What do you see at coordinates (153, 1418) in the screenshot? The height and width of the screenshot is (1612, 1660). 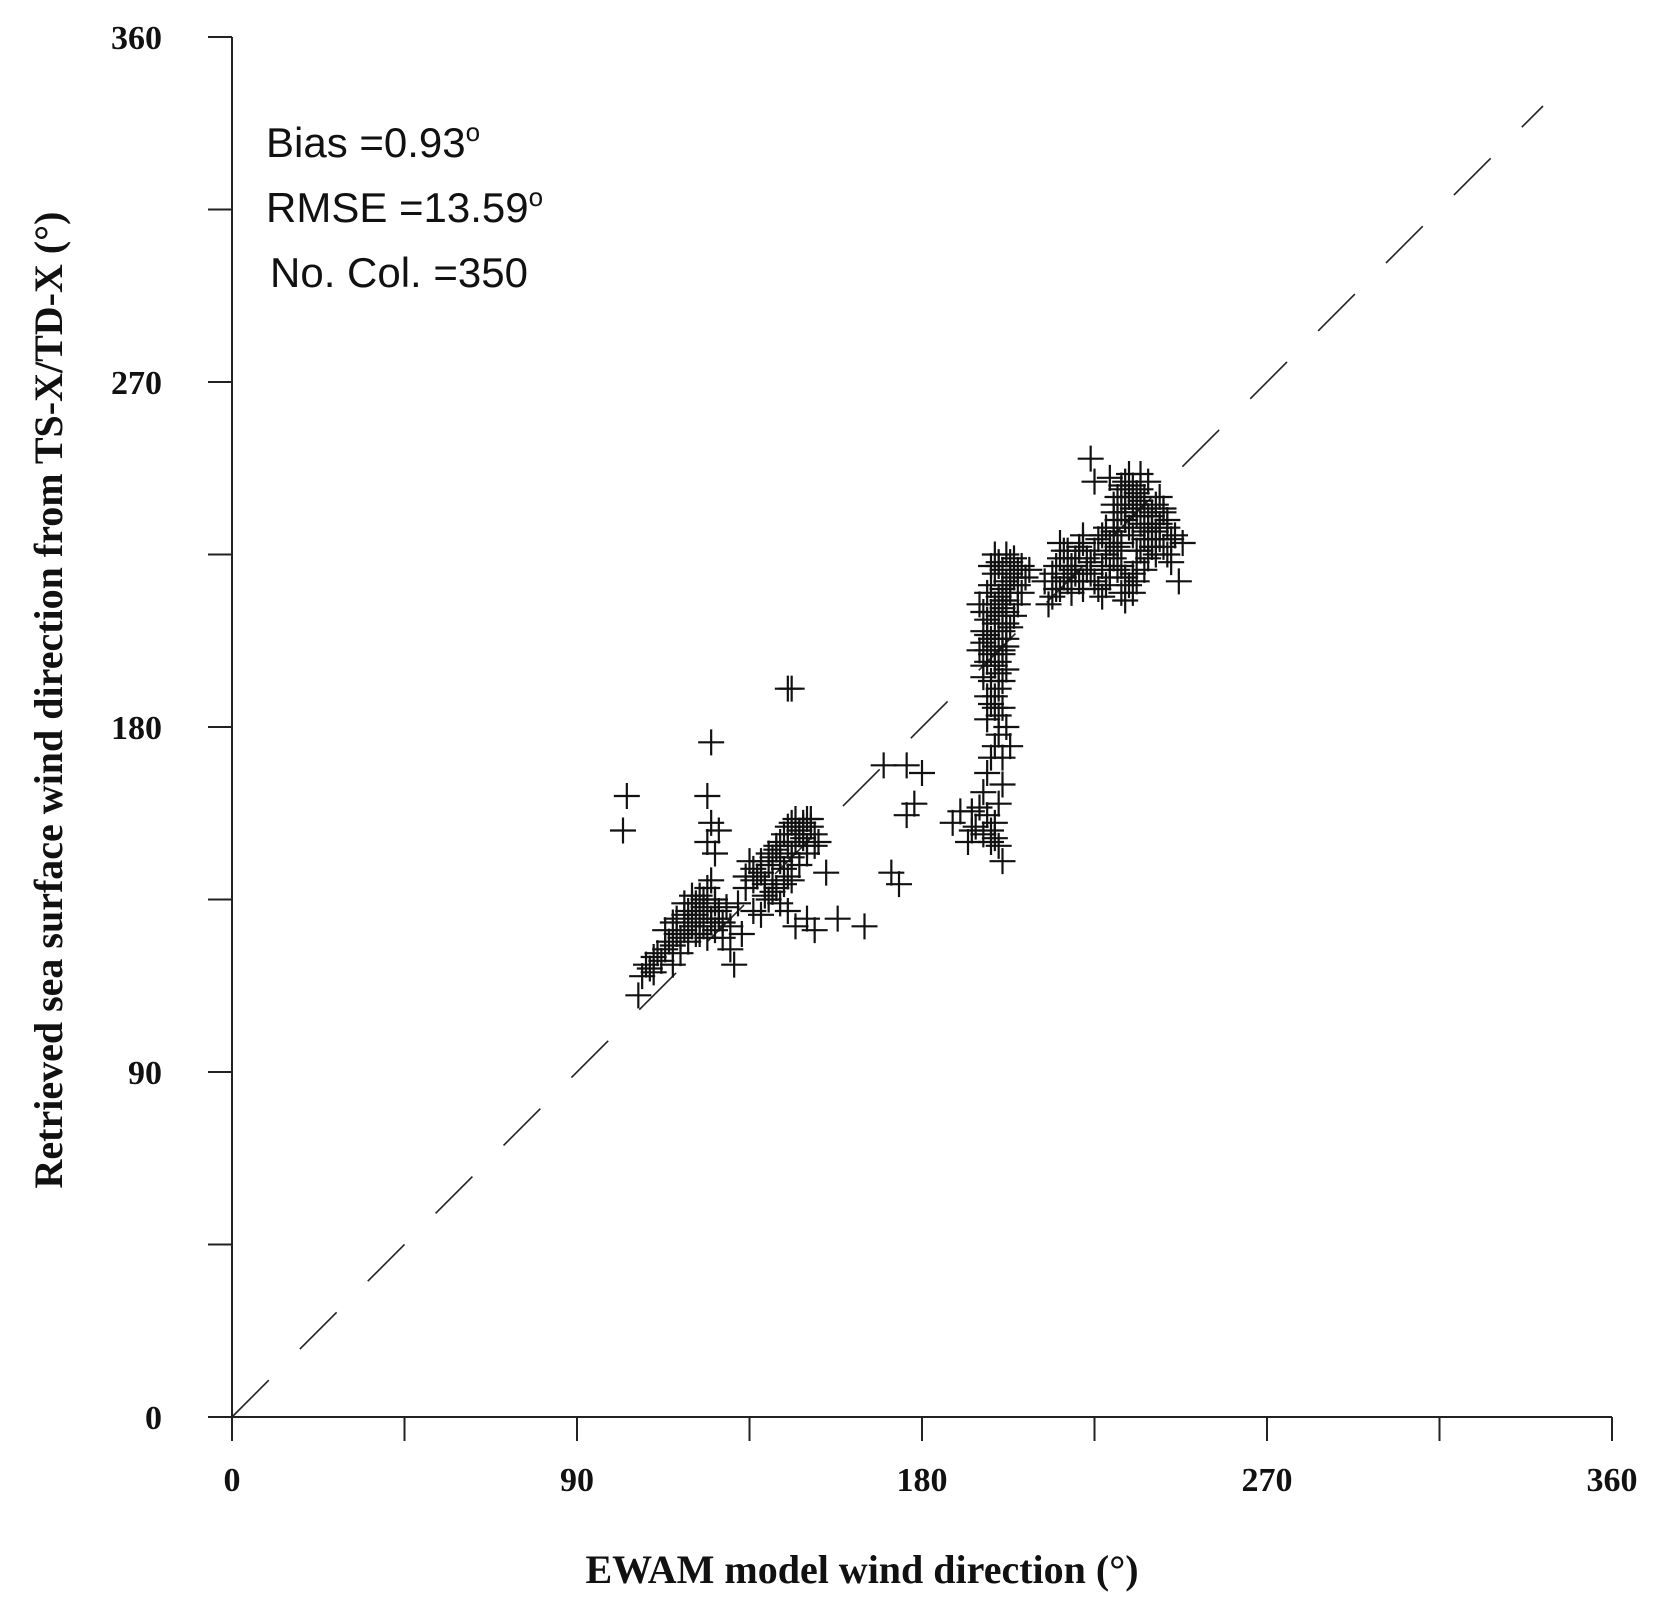 I see `y-tick-label: 0` at bounding box center [153, 1418].